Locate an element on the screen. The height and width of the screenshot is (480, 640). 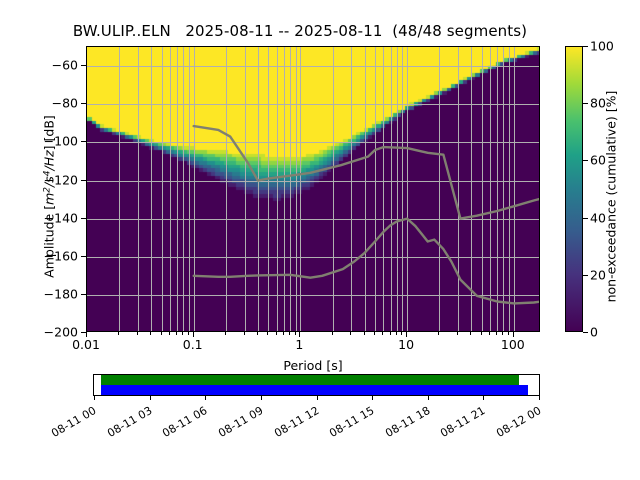
timeline-tick-label: 08-11 09 is located at coordinates (241, 422).